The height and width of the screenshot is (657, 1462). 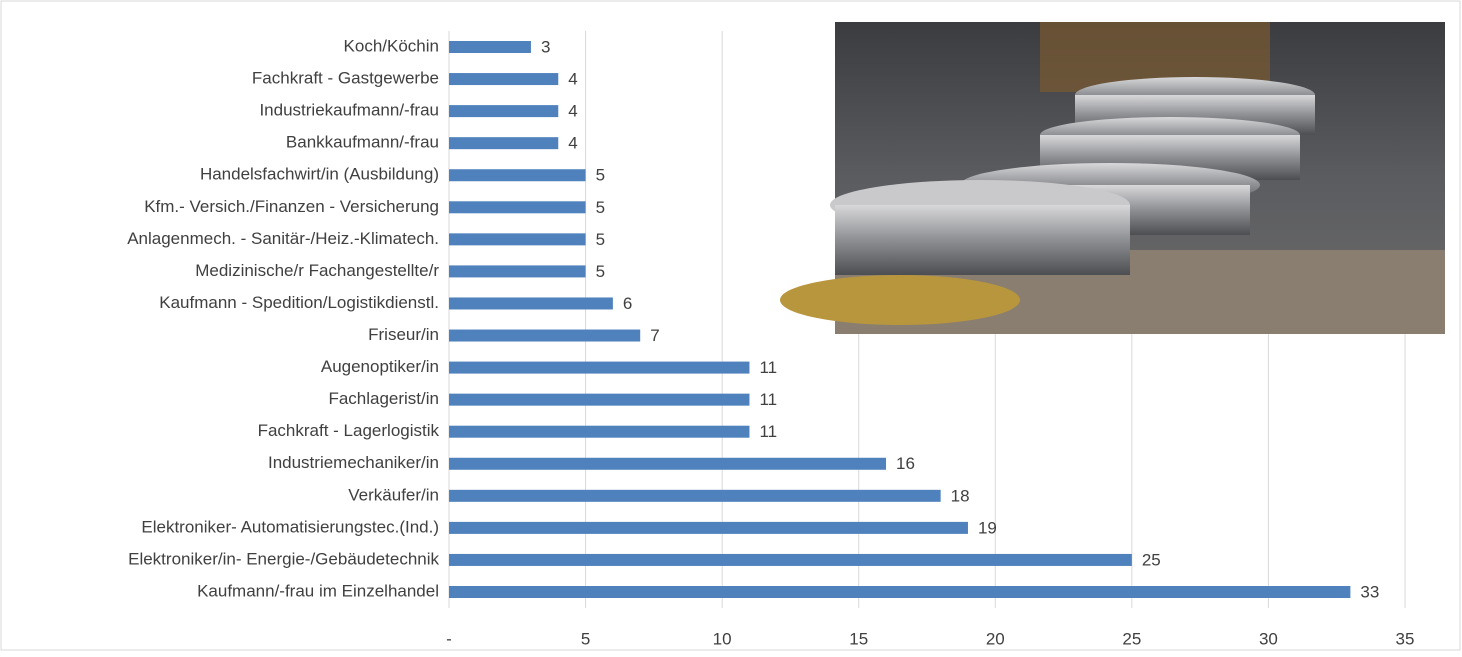 I want to click on y-tick-label: Elektroniker- Automatisierungstec.(Ind.), so click(x=290, y=526).